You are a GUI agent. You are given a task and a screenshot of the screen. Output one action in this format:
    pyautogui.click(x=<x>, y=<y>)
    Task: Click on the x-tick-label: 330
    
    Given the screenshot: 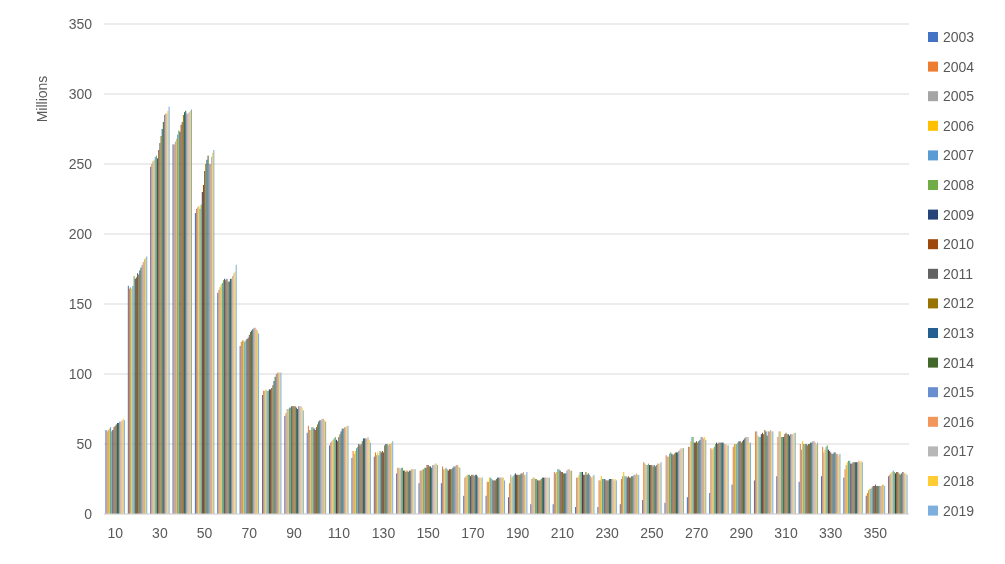 What is the action you would take?
    pyautogui.click(x=831, y=533)
    